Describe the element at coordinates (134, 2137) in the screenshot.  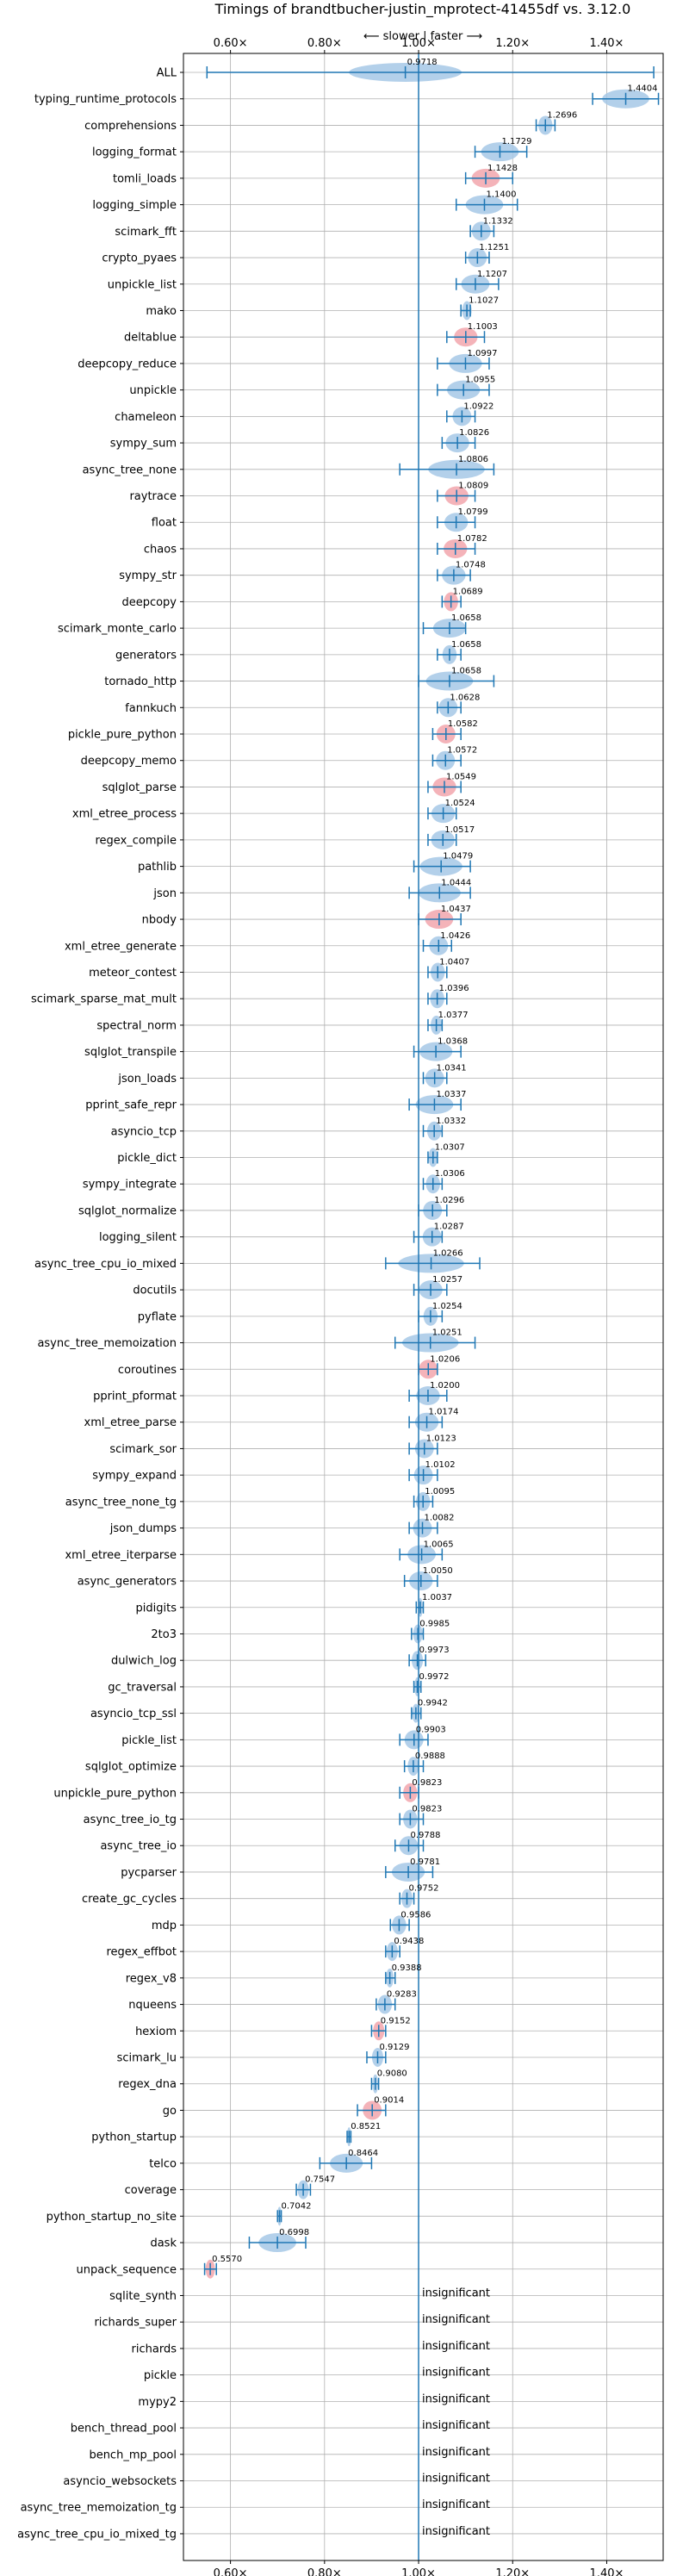
I see `y-tick-label: python_startup` at that location.